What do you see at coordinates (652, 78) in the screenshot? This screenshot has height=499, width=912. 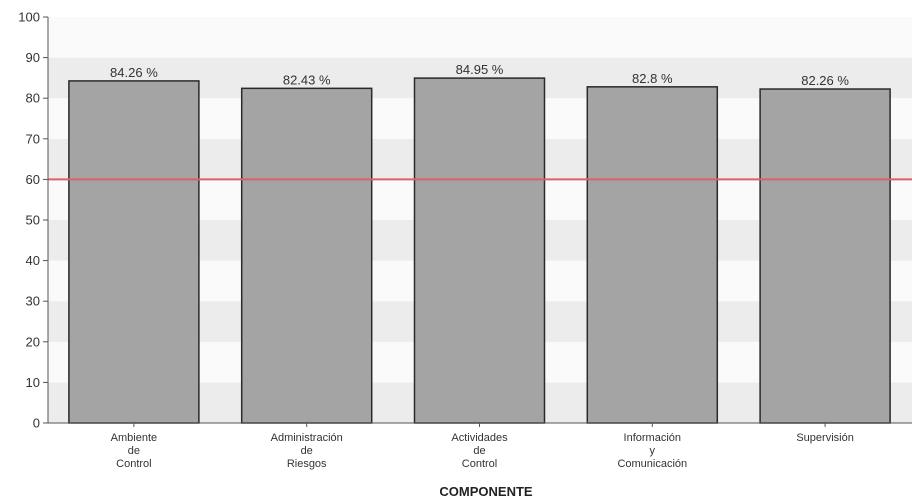 I see `data-label: 82.8 %` at bounding box center [652, 78].